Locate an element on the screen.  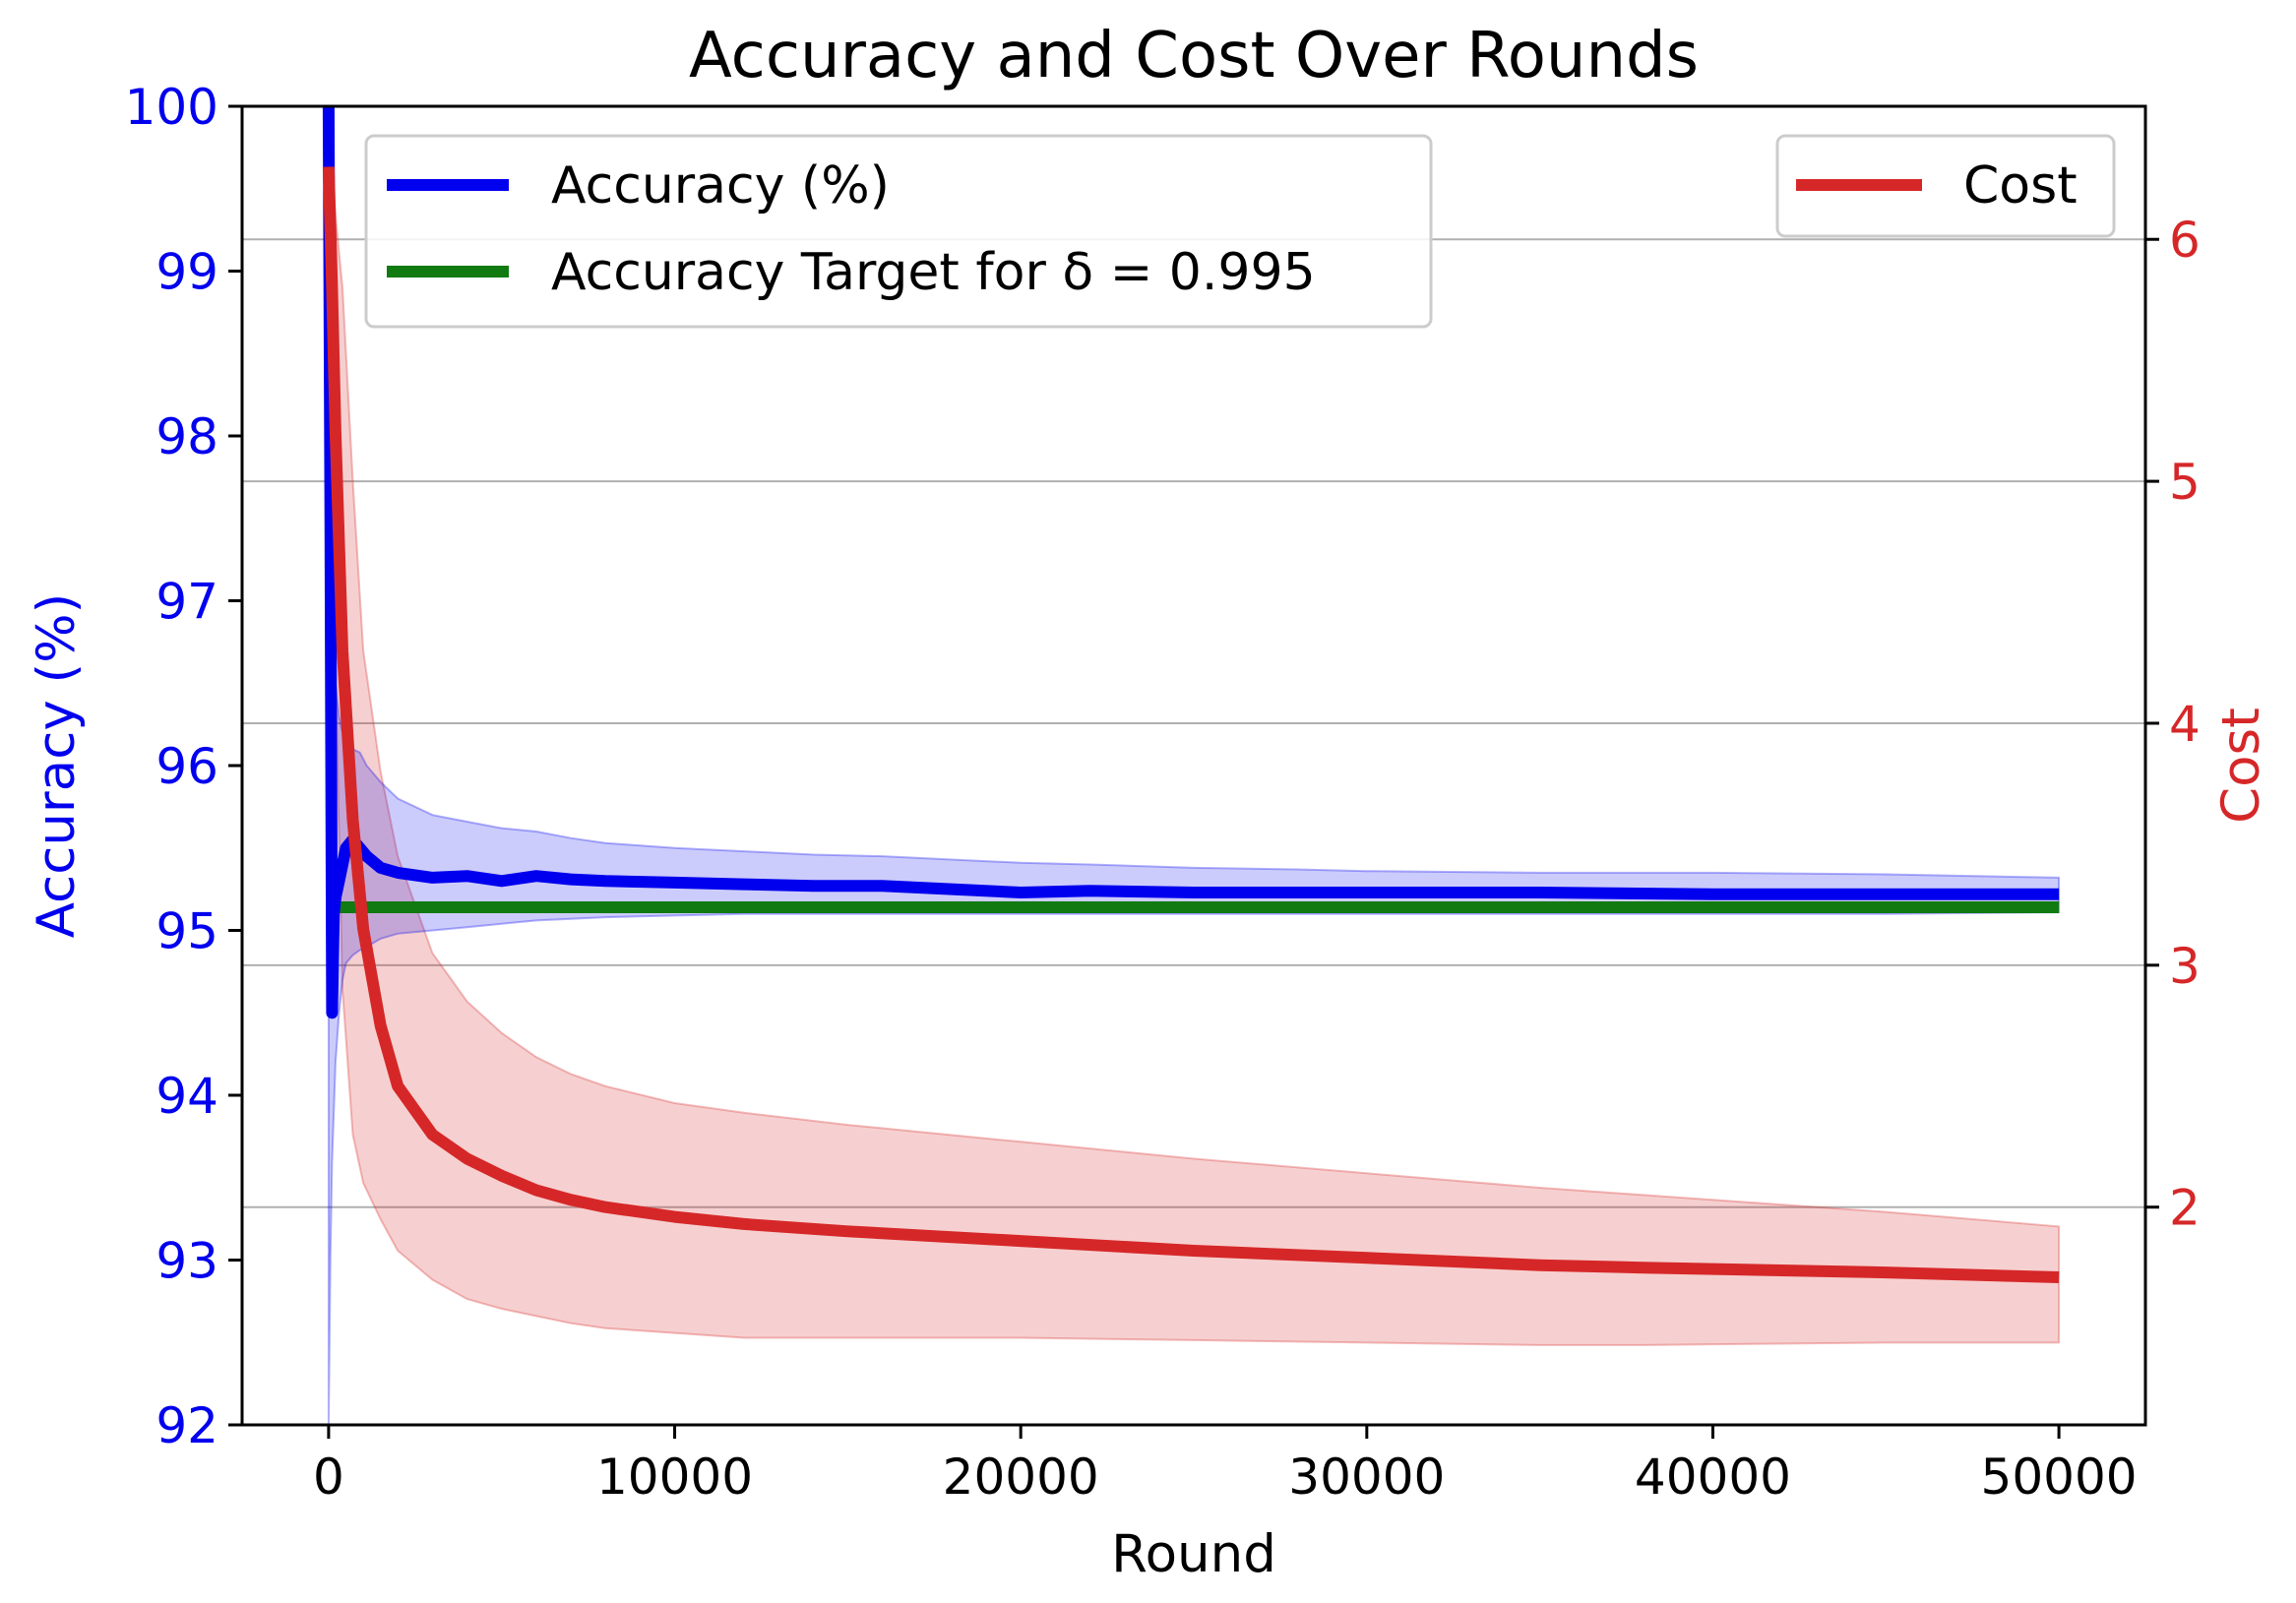
y-left-tick-label-8: 100 is located at coordinates (172, 108).